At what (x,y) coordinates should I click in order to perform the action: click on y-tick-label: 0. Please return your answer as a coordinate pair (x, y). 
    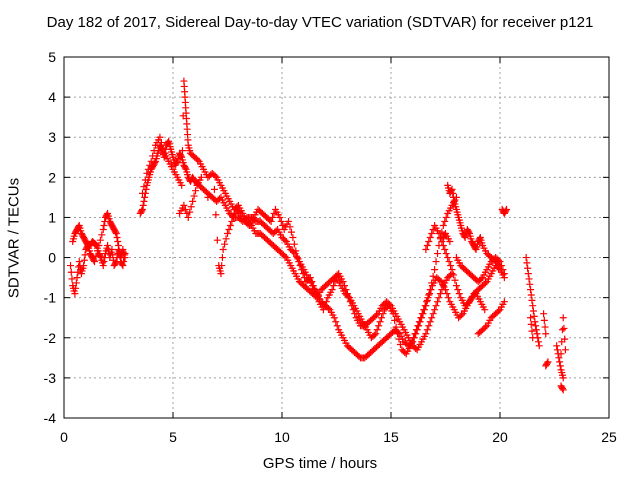
    Looking at the image, I should click on (52, 258).